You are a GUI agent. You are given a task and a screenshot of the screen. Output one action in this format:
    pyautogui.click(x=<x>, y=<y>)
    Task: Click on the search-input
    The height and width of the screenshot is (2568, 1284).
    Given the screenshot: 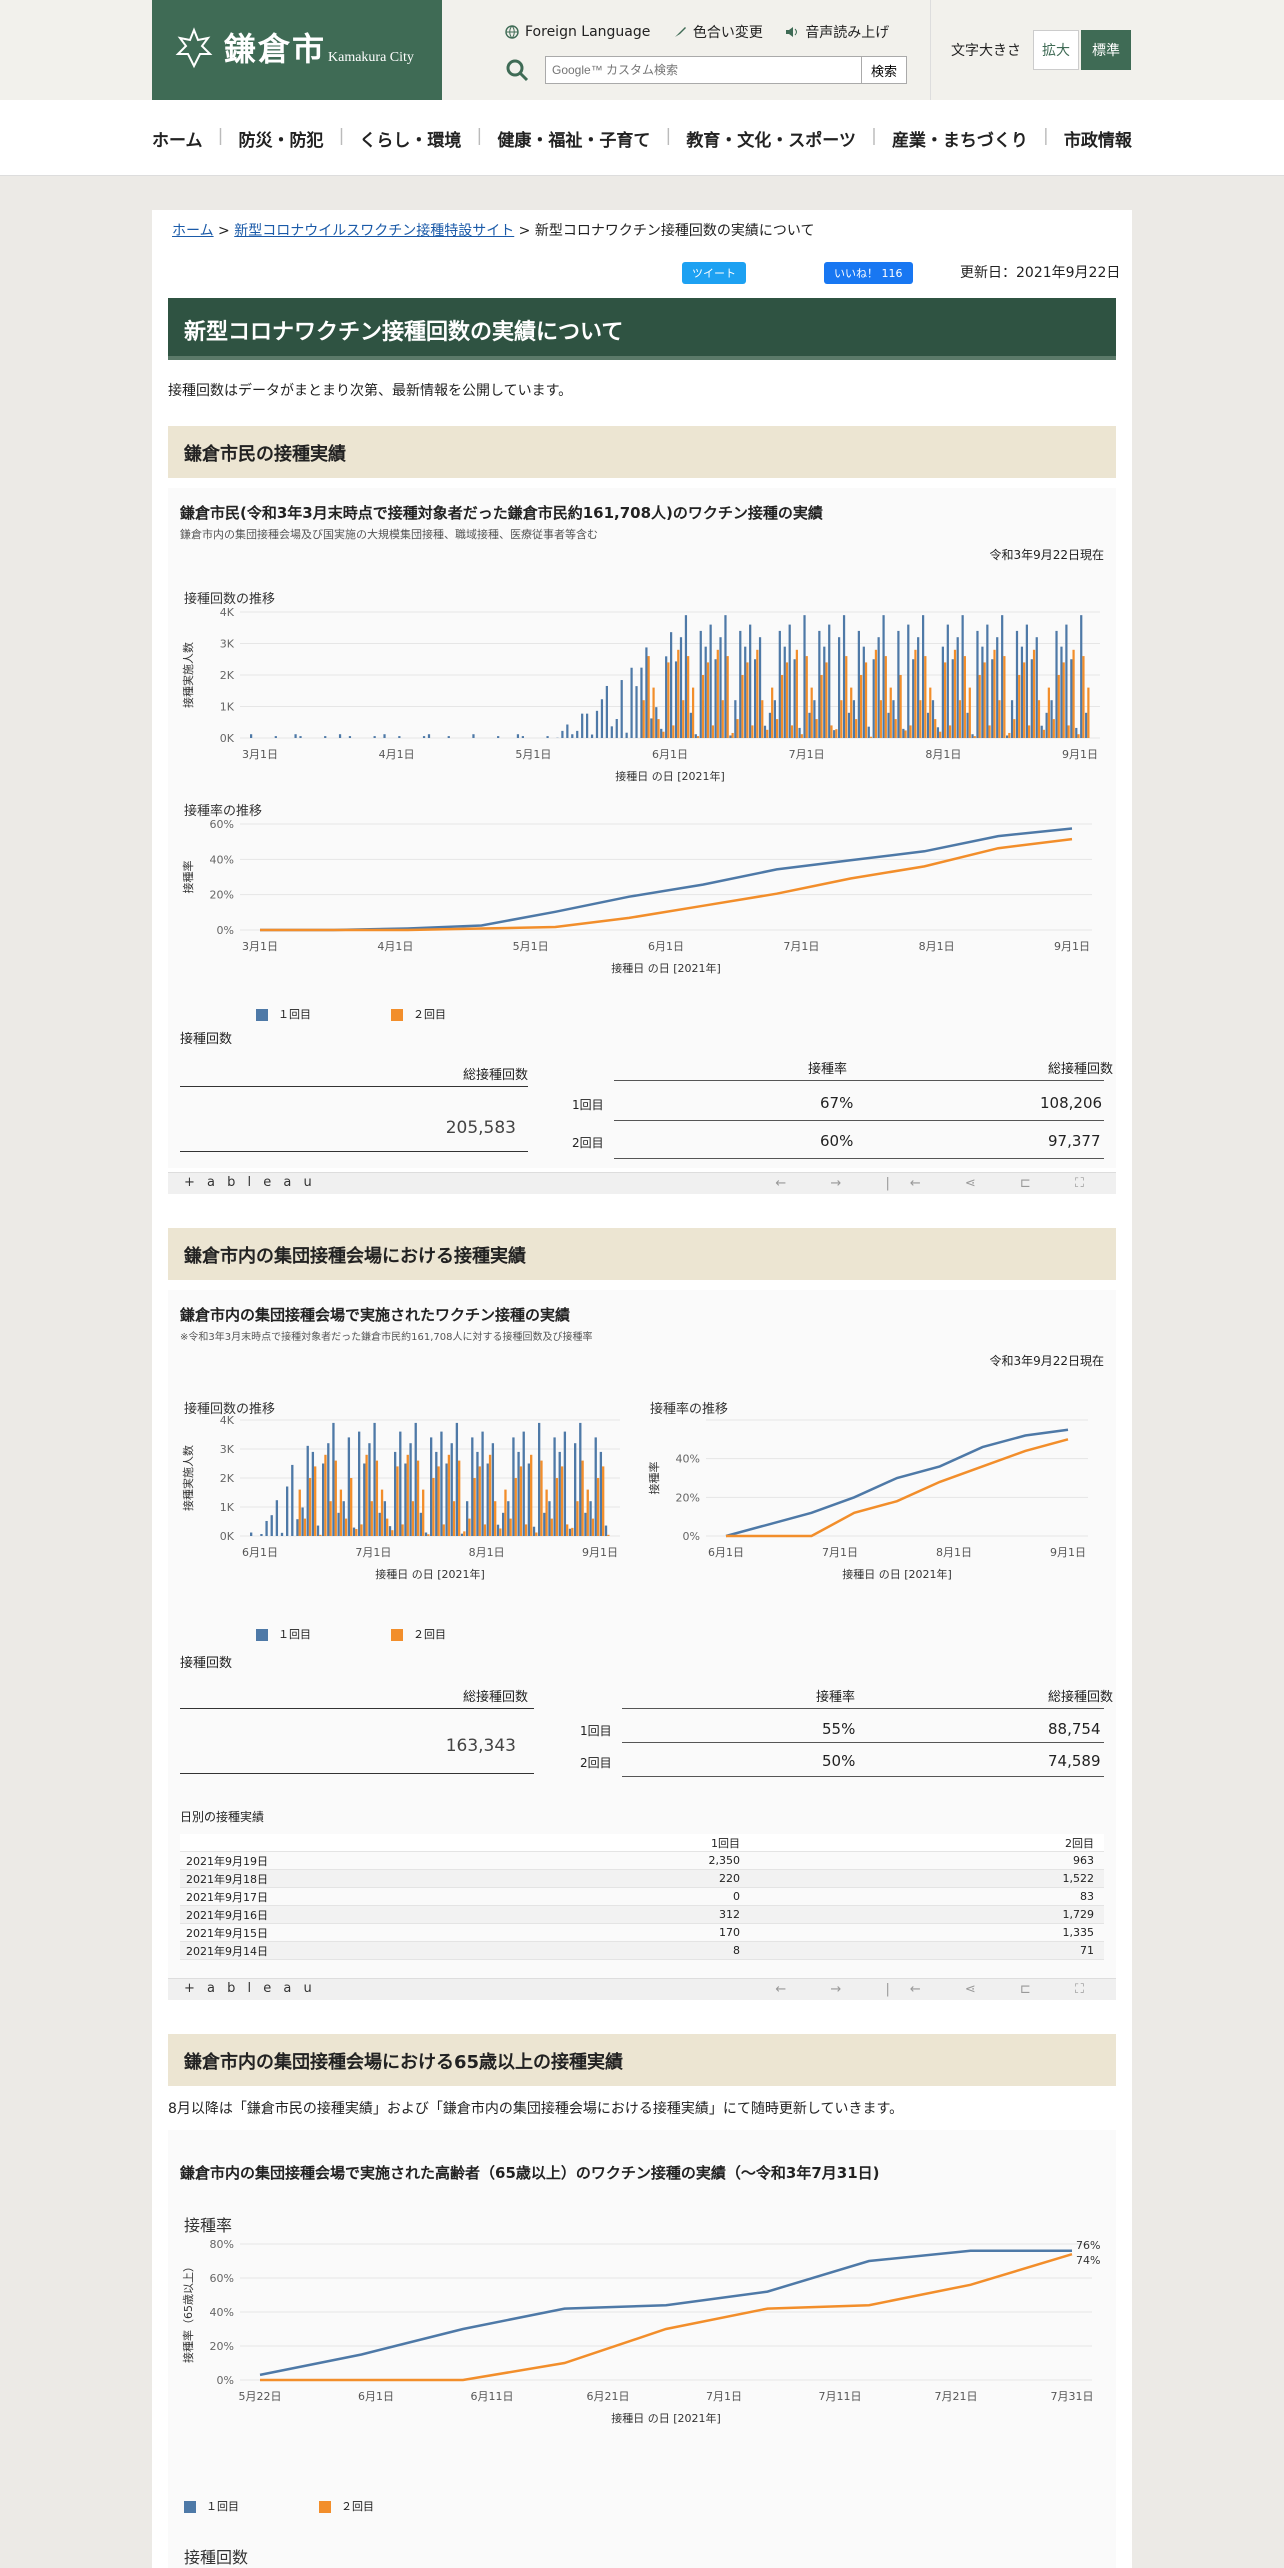 What is the action you would take?
    pyautogui.click(x=705, y=70)
    